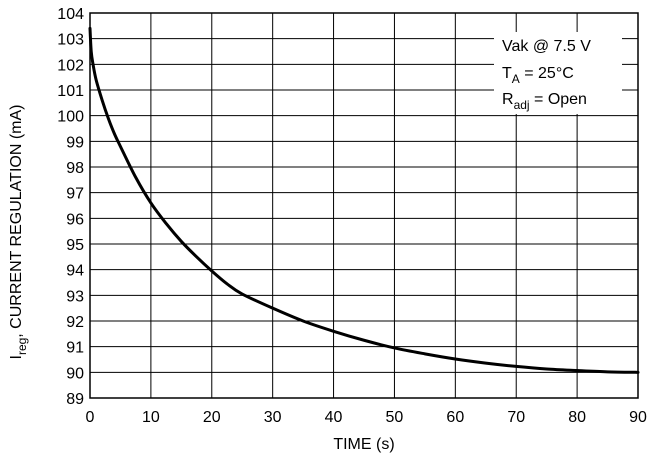 Image resolution: width=664 pixels, height=460 pixels. I want to click on x-tick-label: 50, so click(395, 417).